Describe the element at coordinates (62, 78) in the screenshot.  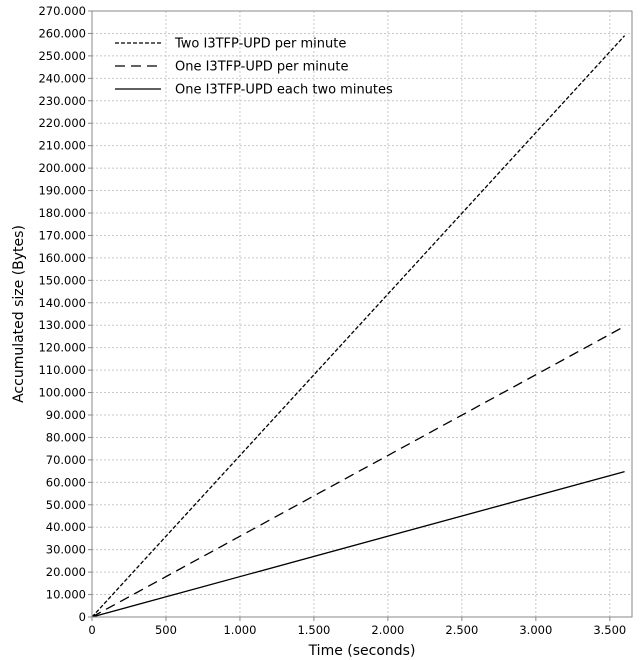
I see `y-tick-label: 240.000` at that location.